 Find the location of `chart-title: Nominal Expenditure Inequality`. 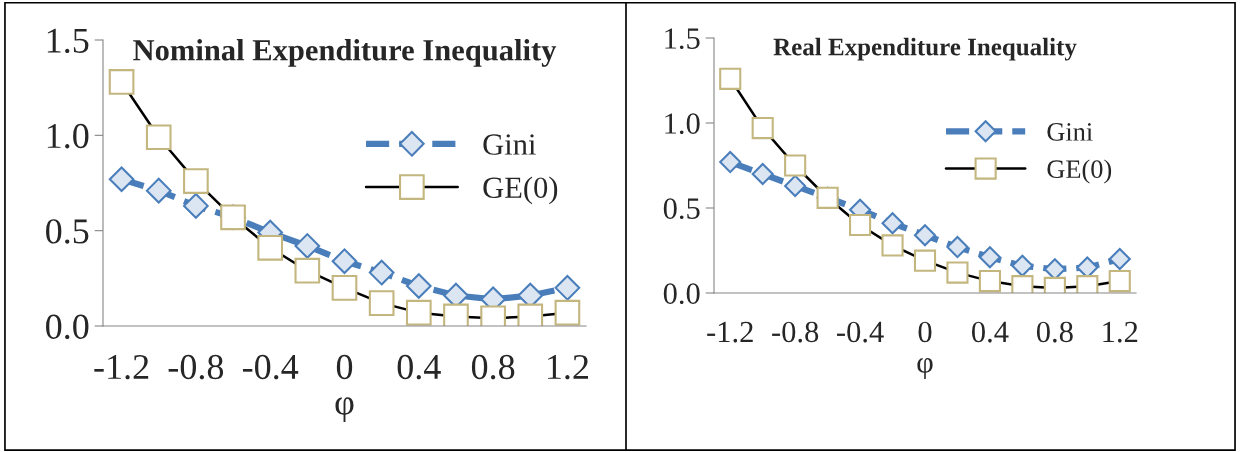

chart-title: Nominal Expenditure Inequality is located at coordinates (345, 53).